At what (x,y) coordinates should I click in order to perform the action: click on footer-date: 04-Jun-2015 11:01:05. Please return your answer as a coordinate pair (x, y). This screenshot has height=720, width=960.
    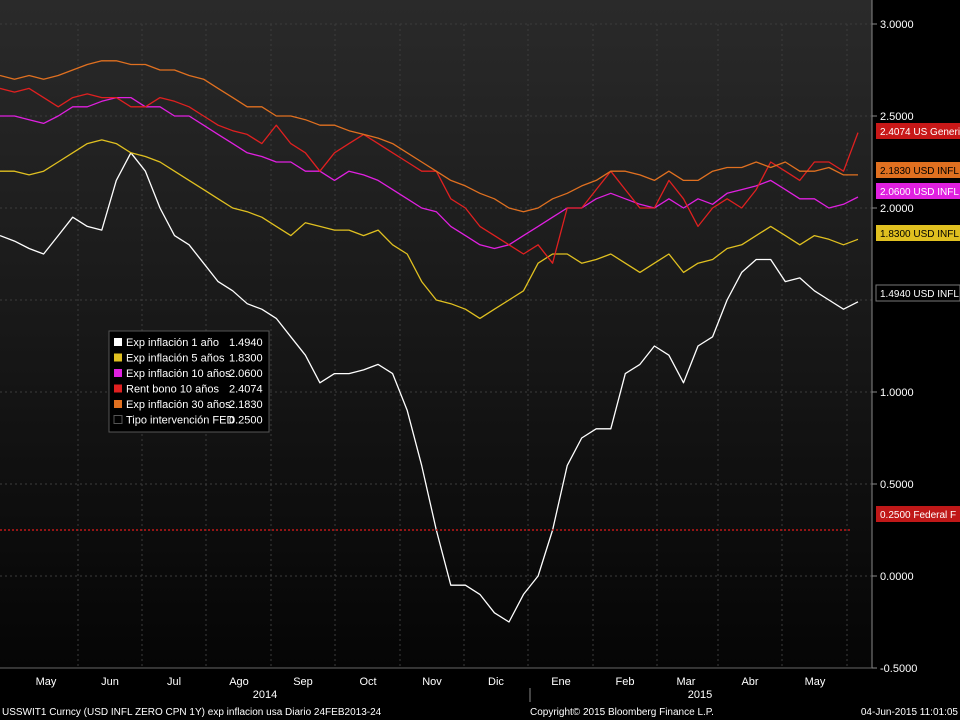
    Looking at the image, I should click on (910, 712).